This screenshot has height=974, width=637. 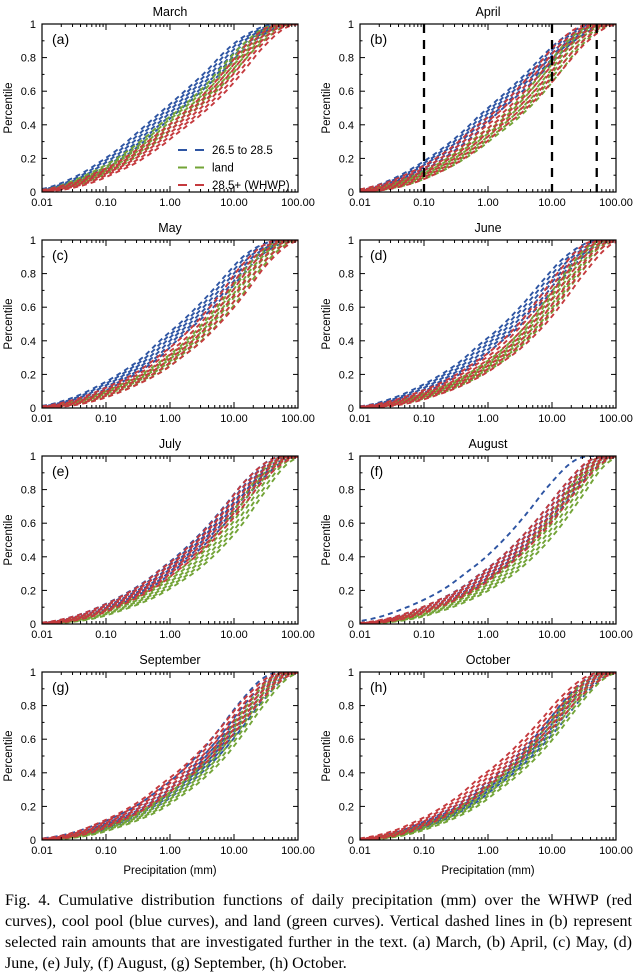 I want to click on panel-letter: (a), so click(x=60, y=39).